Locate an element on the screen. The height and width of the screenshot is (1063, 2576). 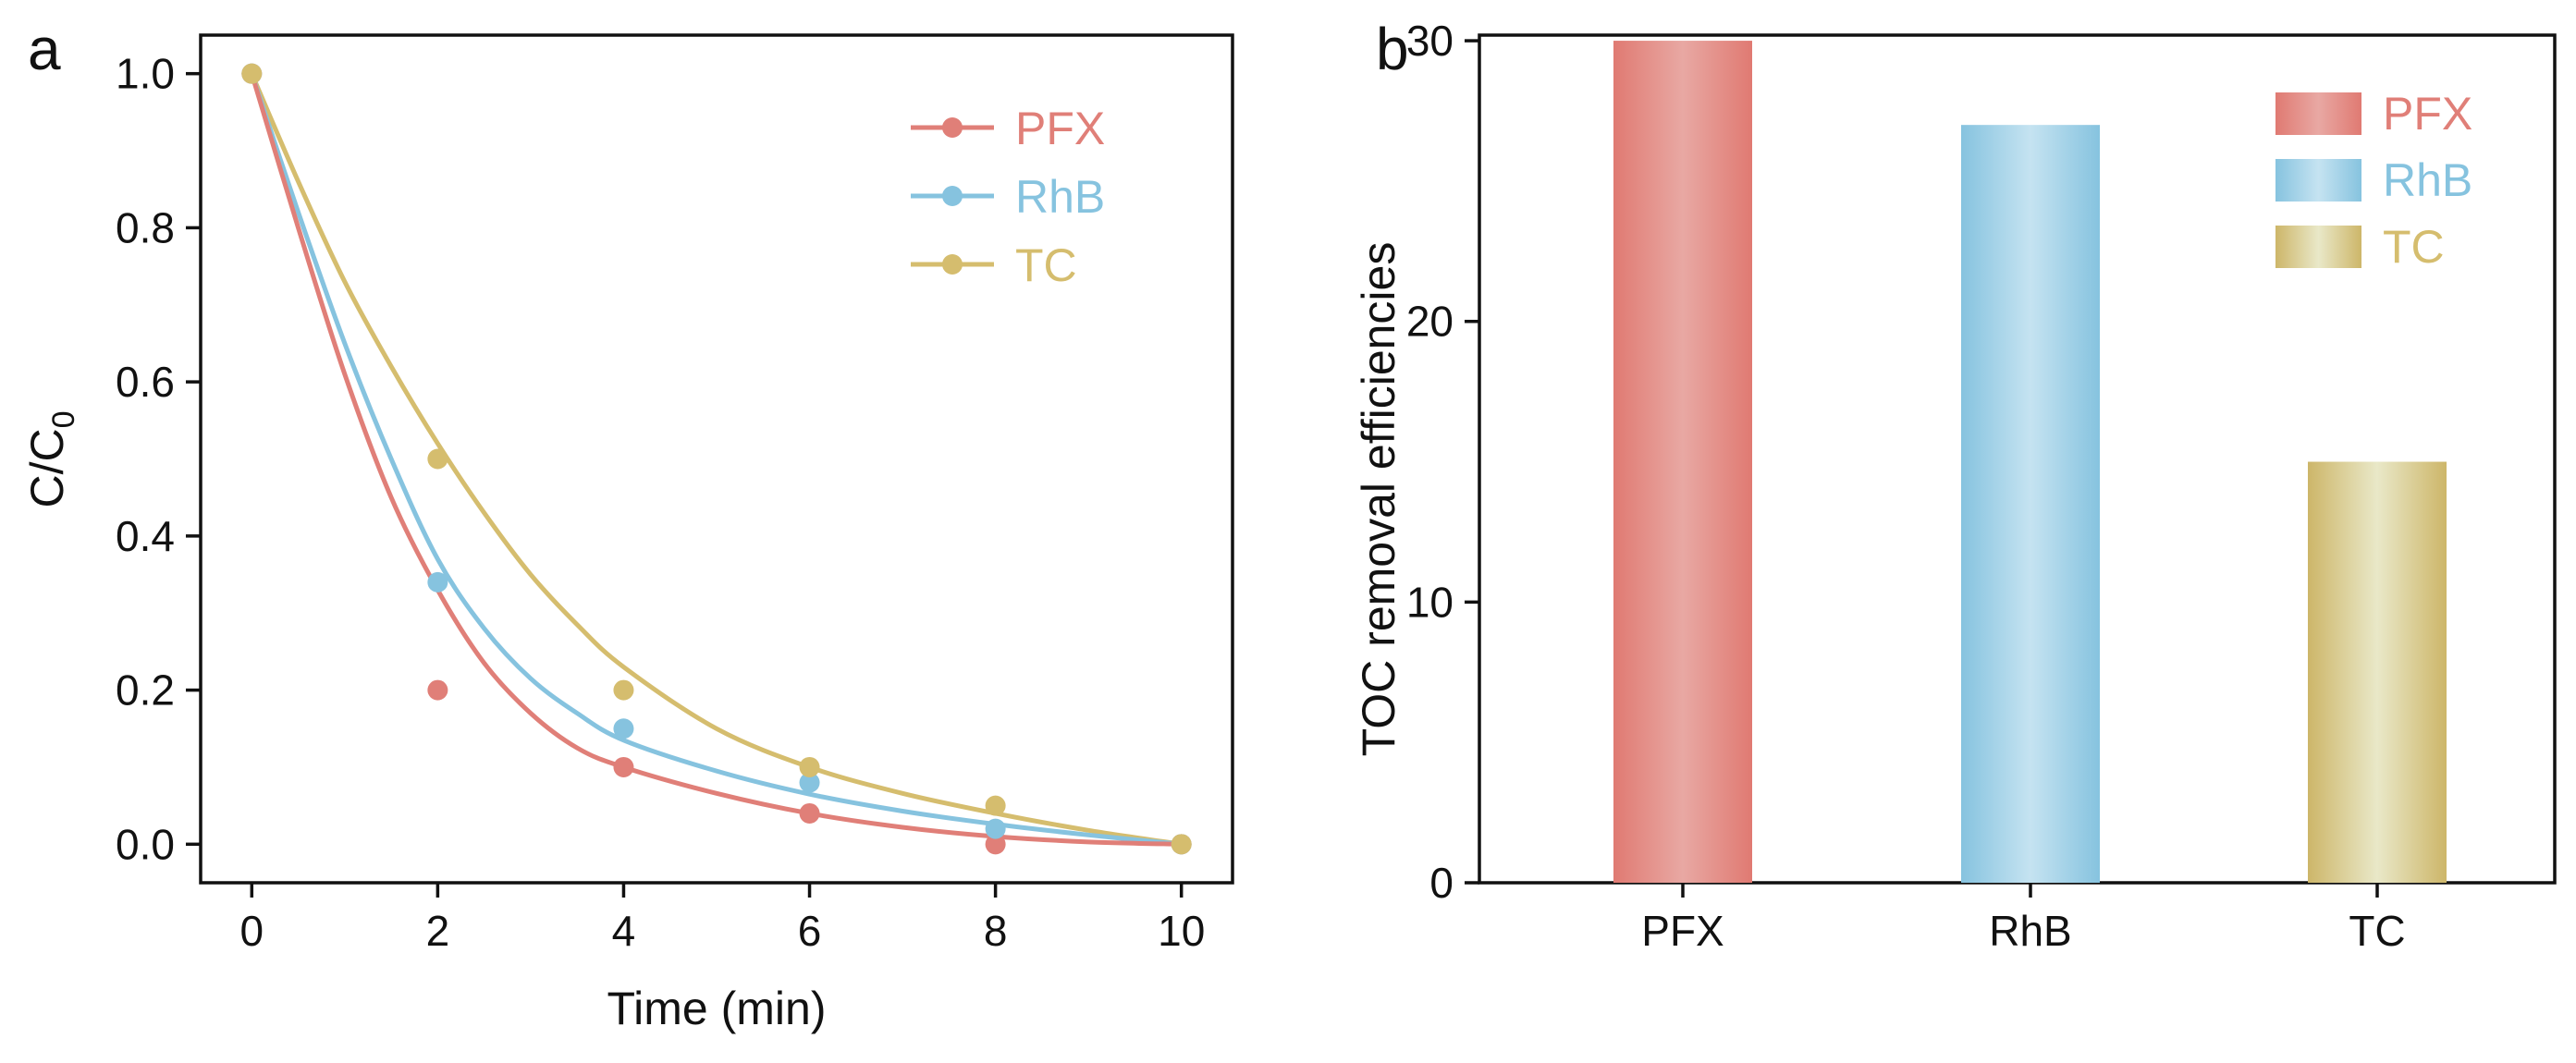
panel-a-x-axis-label: Time (min) is located at coordinates (716, 1009).